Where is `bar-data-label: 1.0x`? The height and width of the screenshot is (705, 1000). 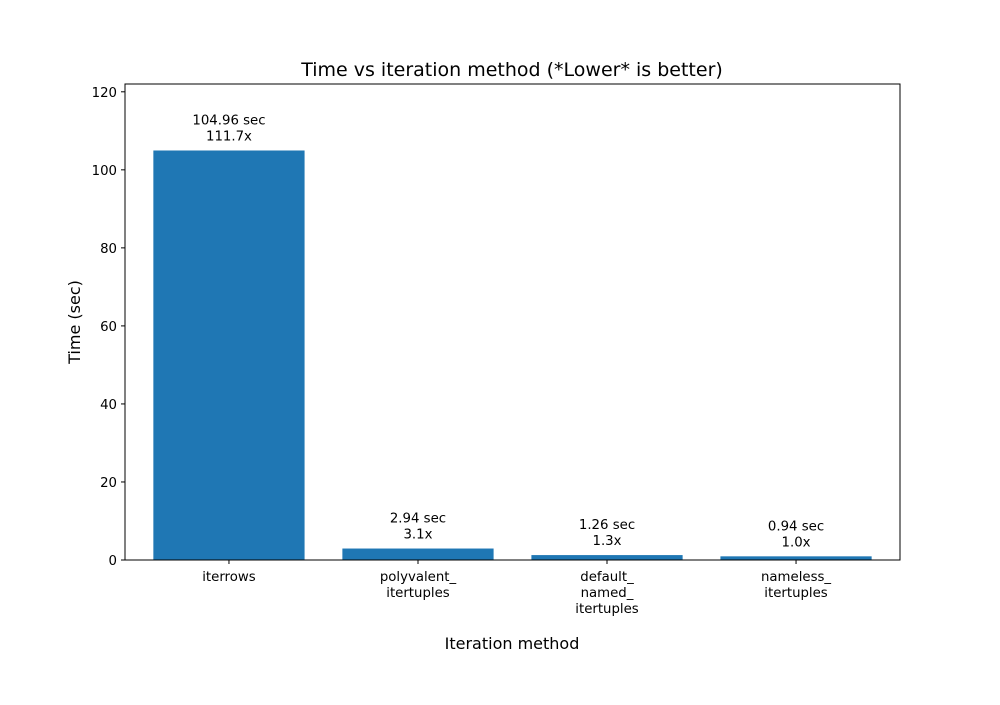 bar-data-label: 1.0x is located at coordinates (796, 542).